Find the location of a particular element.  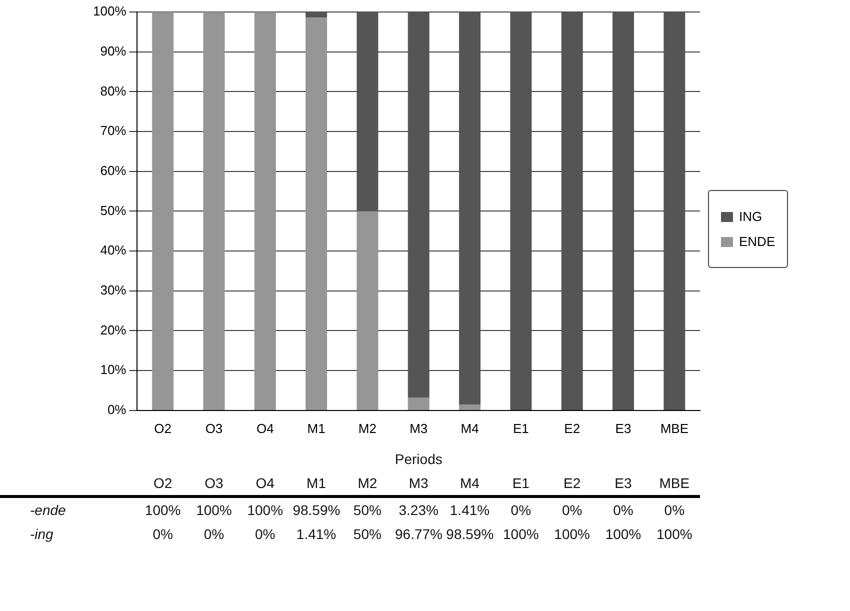

category-label: O3 is located at coordinates (214, 483).